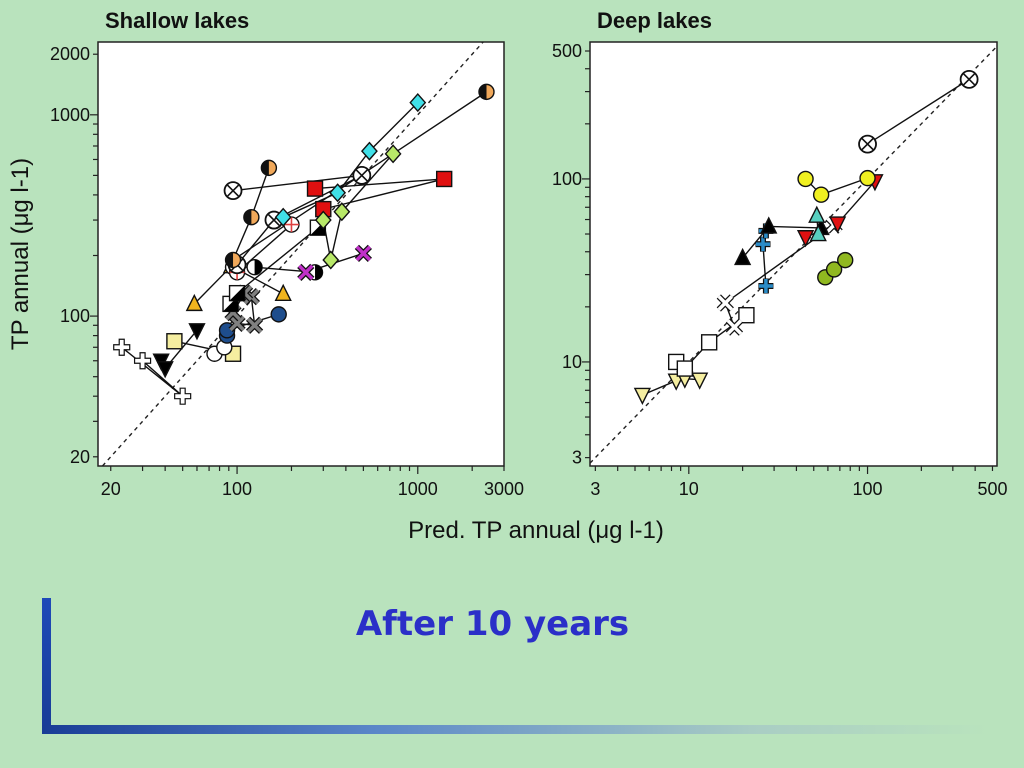 This screenshot has height=768, width=1024. Describe the element at coordinates (992, 489) in the screenshot. I see `x-tick-label: 500` at that location.